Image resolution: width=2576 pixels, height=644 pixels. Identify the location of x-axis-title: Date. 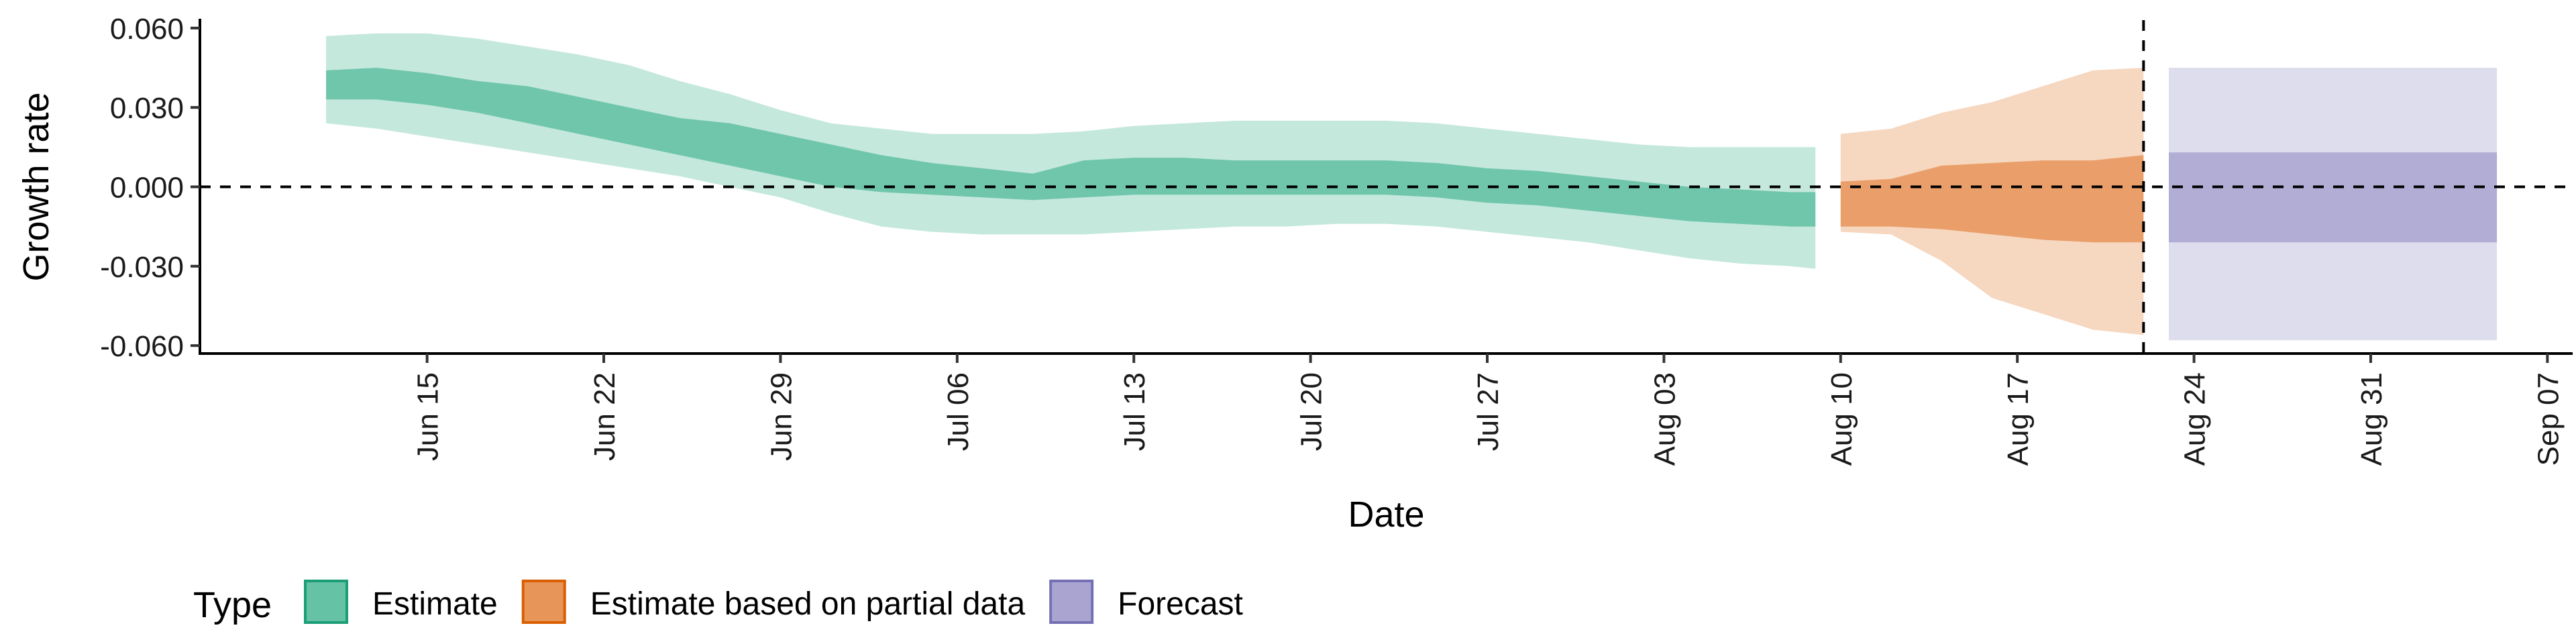
(1386, 514).